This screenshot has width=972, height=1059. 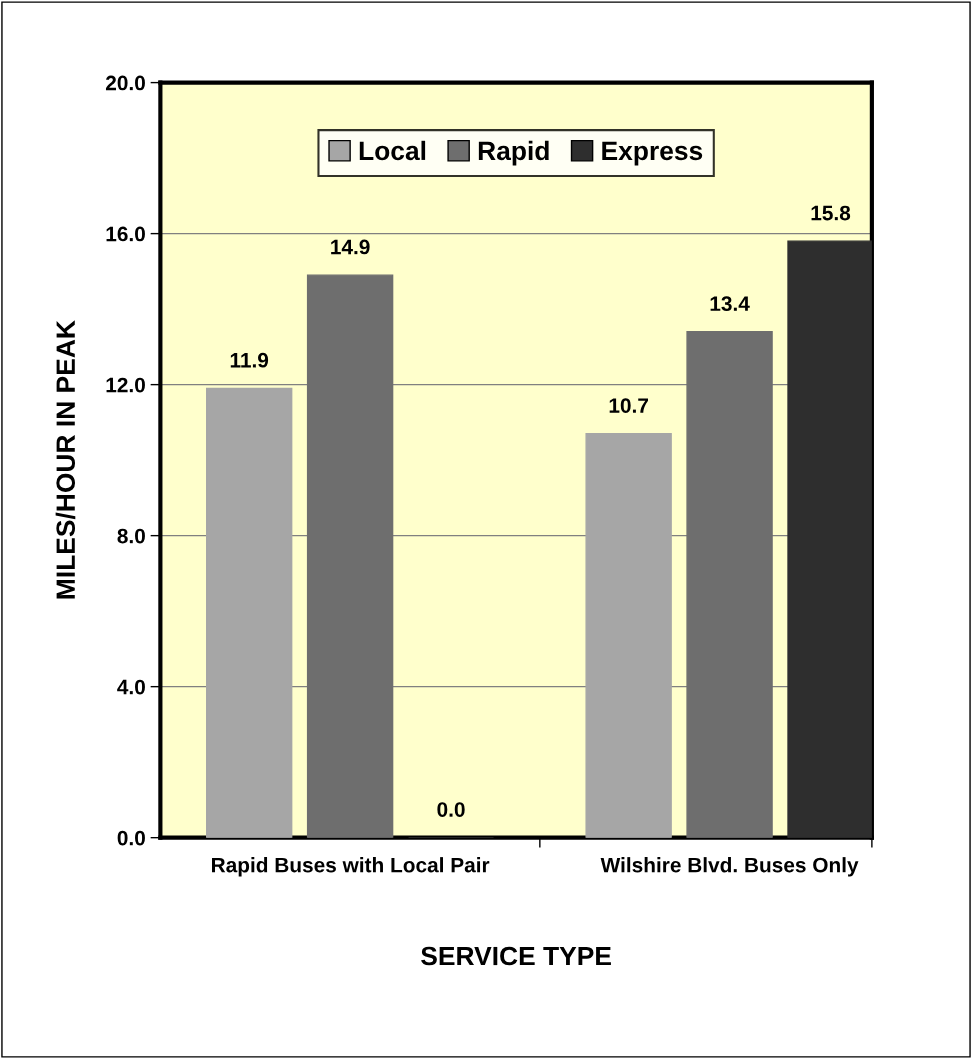 I want to click on y-tick-label: 16.0, so click(x=125, y=234).